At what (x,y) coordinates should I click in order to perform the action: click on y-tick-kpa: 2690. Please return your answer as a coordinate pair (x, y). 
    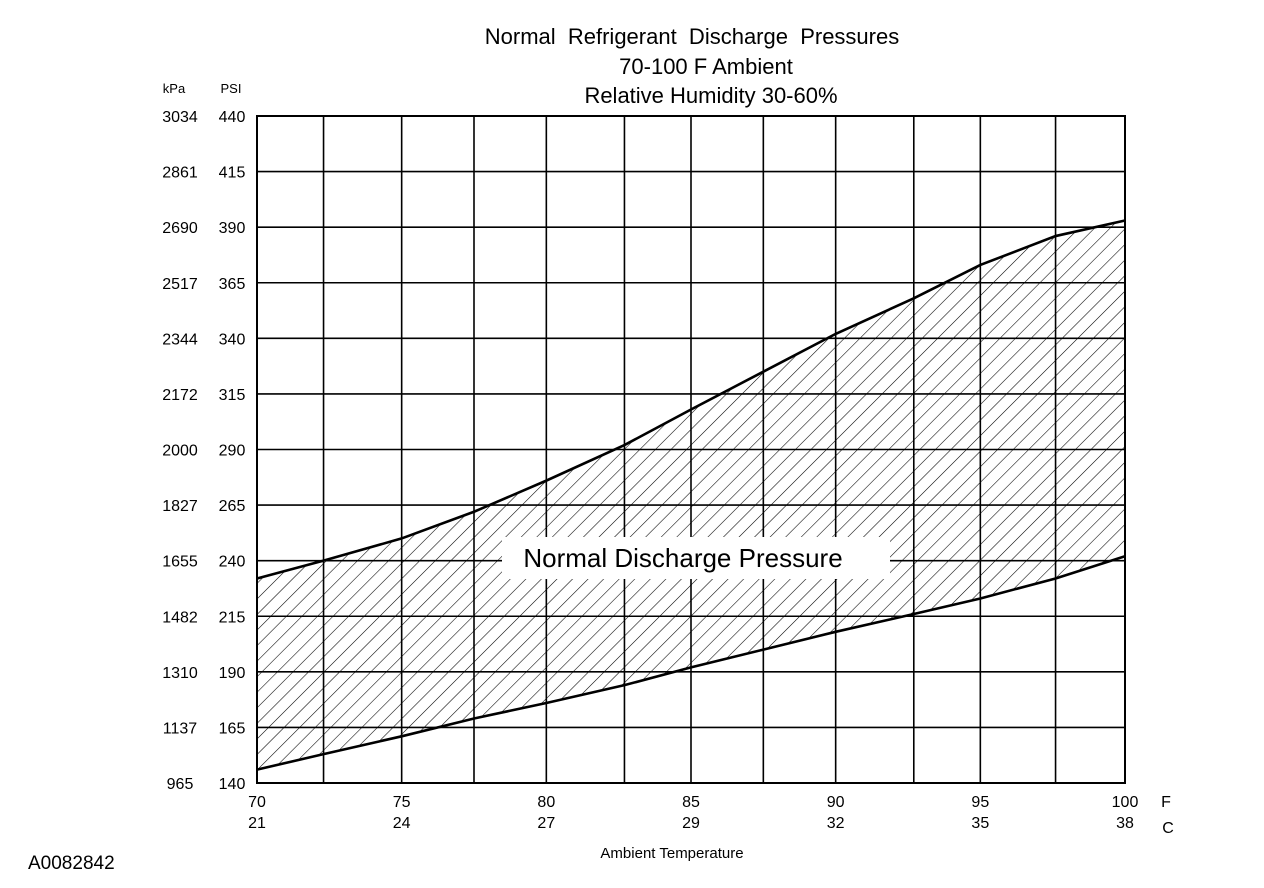
    Looking at the image, I should click on (180, 228).